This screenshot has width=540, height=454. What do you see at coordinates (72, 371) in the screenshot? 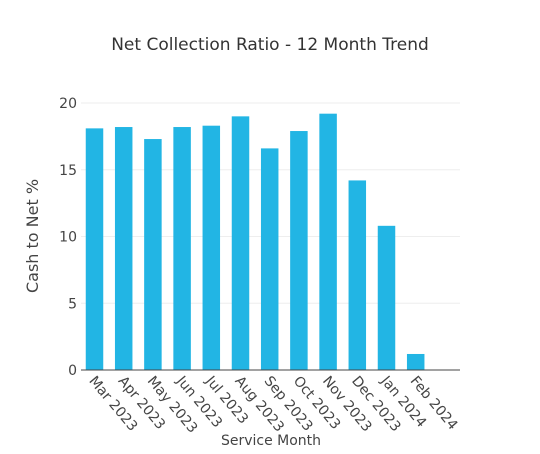
I see `y-tick-label: 0` at bounding box center [72, 371].